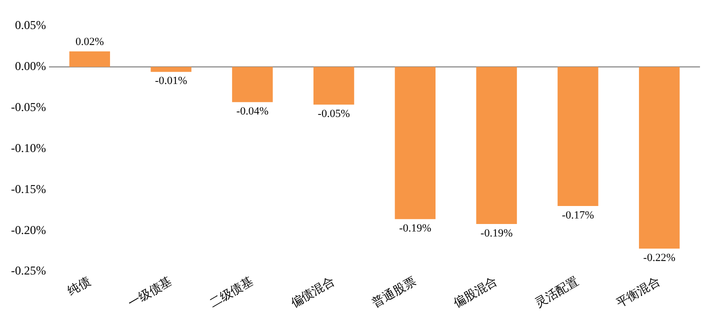 Image resolution: width=718 pixels, height=322 pixels. I want to click on y-tick-label: -0.05%, so click(28, 107).